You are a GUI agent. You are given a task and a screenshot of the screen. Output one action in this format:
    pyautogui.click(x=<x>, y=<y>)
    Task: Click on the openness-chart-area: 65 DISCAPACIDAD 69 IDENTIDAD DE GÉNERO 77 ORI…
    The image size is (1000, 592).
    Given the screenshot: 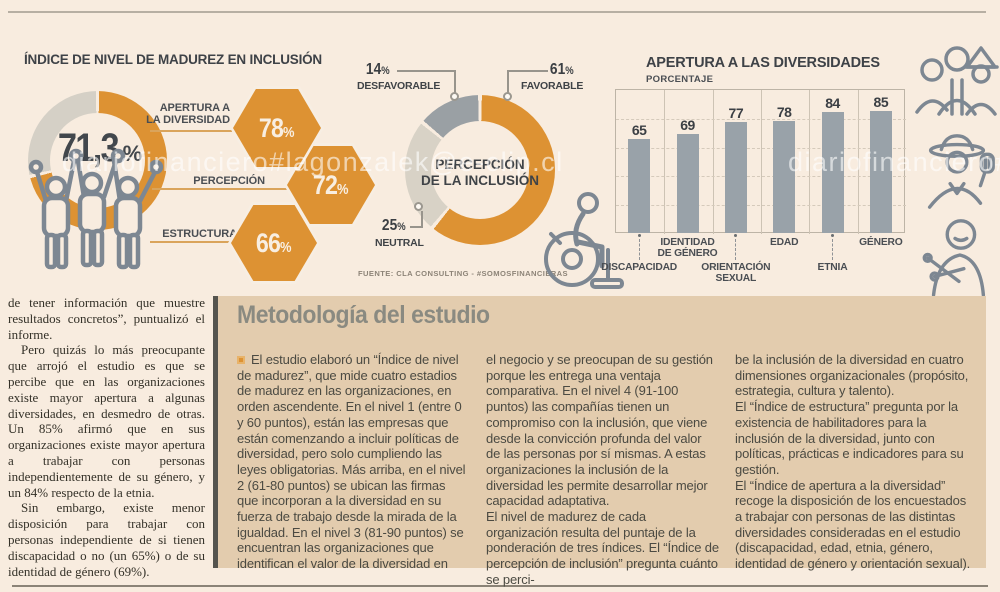 What is the action you would take?
    pyautogui.click(x=753, y=189)
    